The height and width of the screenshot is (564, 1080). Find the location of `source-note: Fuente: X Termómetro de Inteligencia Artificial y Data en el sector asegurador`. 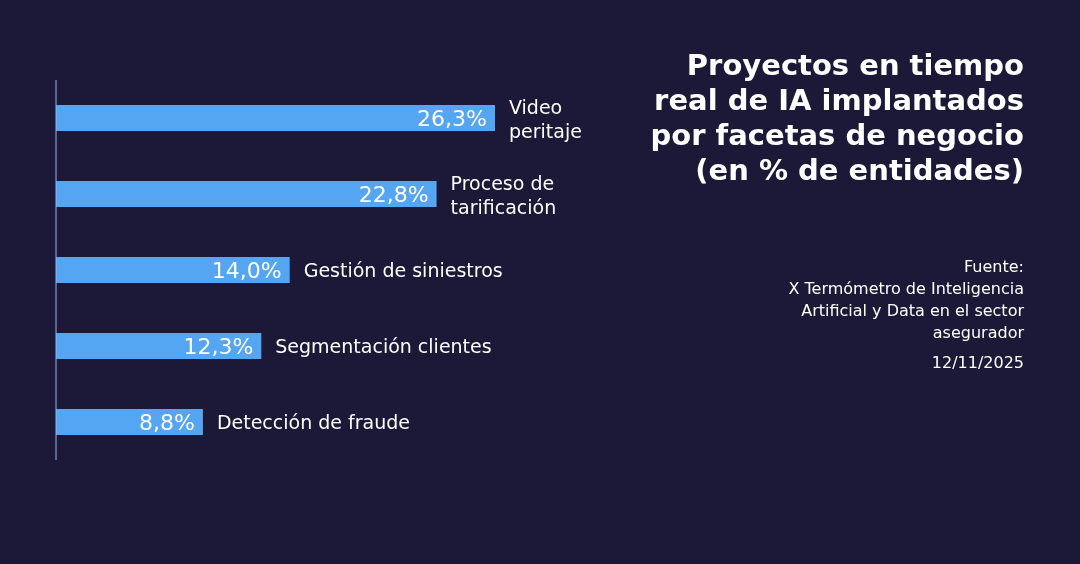

source-note: Fuente: X Termómetro de Inteligencia Artificial y Data en el sector asegurador is located at coordinates (905, 300).